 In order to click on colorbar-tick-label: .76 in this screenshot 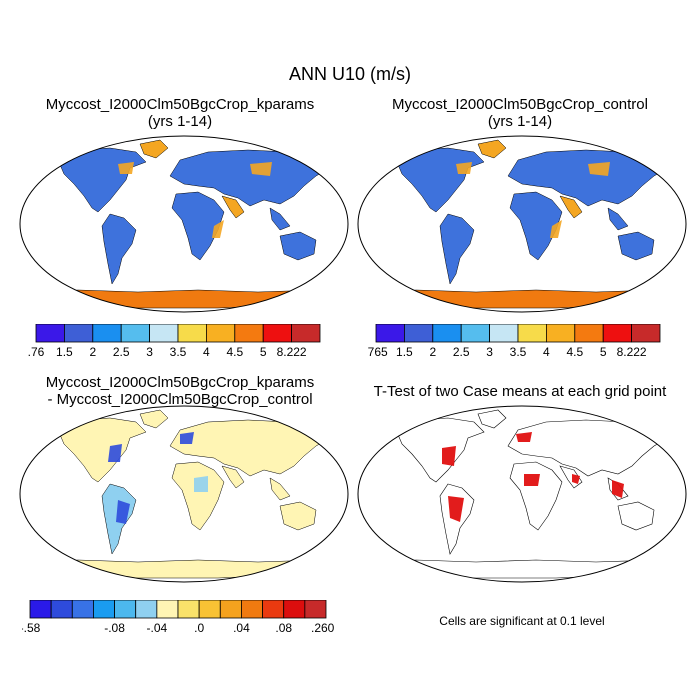, I will do `click(36, 352)`.